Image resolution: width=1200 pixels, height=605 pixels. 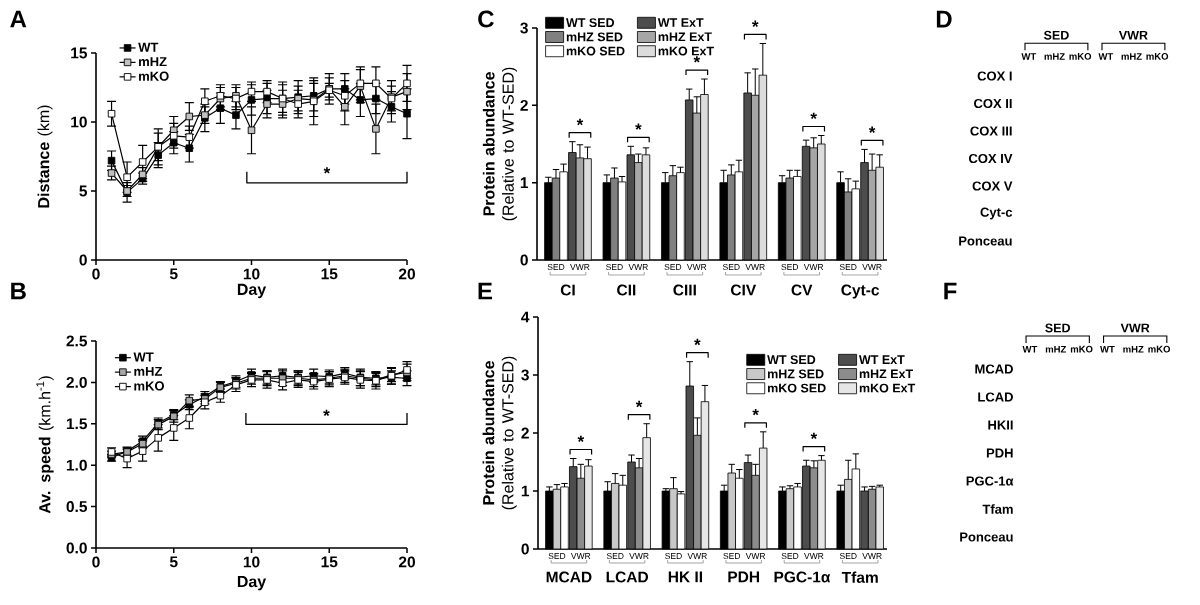 I want to click on y-tick-label: 0.0, so click(x=76, y=548).